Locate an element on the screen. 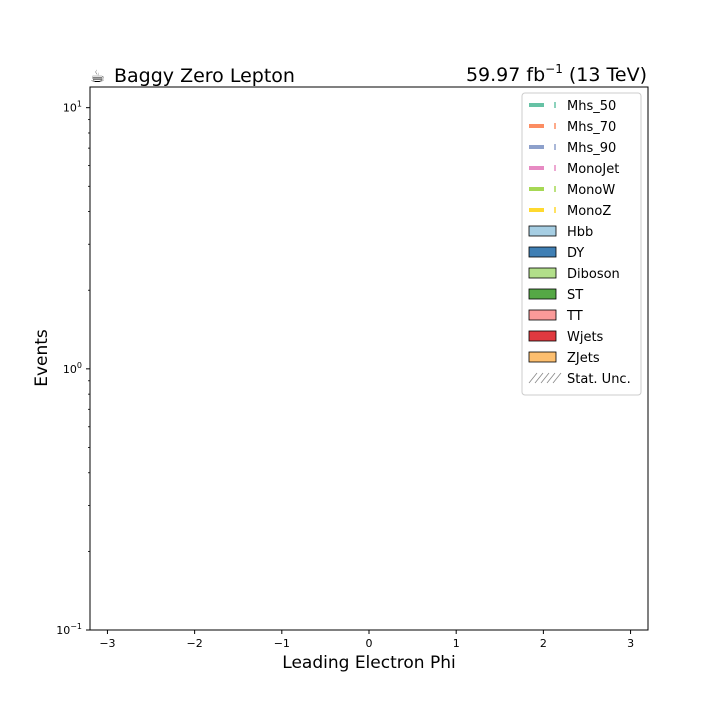 The image size is (720, 720). x-axis-ticks: −3 −2 −1 0 1 2 3 is located at coordinates (366, 640).